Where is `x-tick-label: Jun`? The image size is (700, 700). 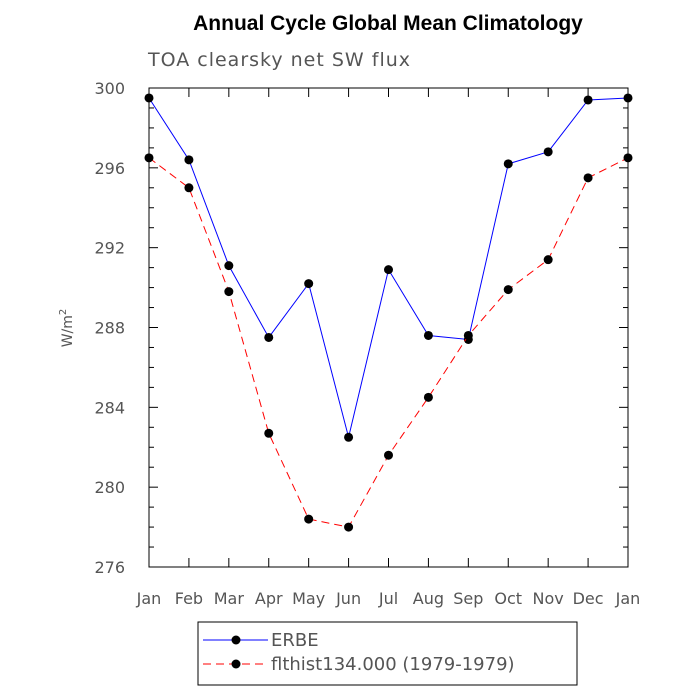
x-tick-label: Jun is located at coordinates (348, 598).